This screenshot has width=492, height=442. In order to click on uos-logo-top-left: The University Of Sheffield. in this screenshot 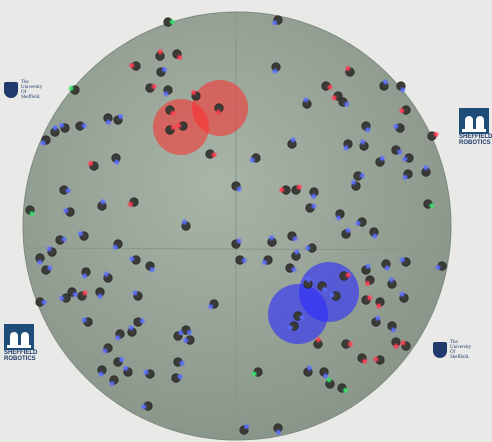, I will do `click(23, 90)`.